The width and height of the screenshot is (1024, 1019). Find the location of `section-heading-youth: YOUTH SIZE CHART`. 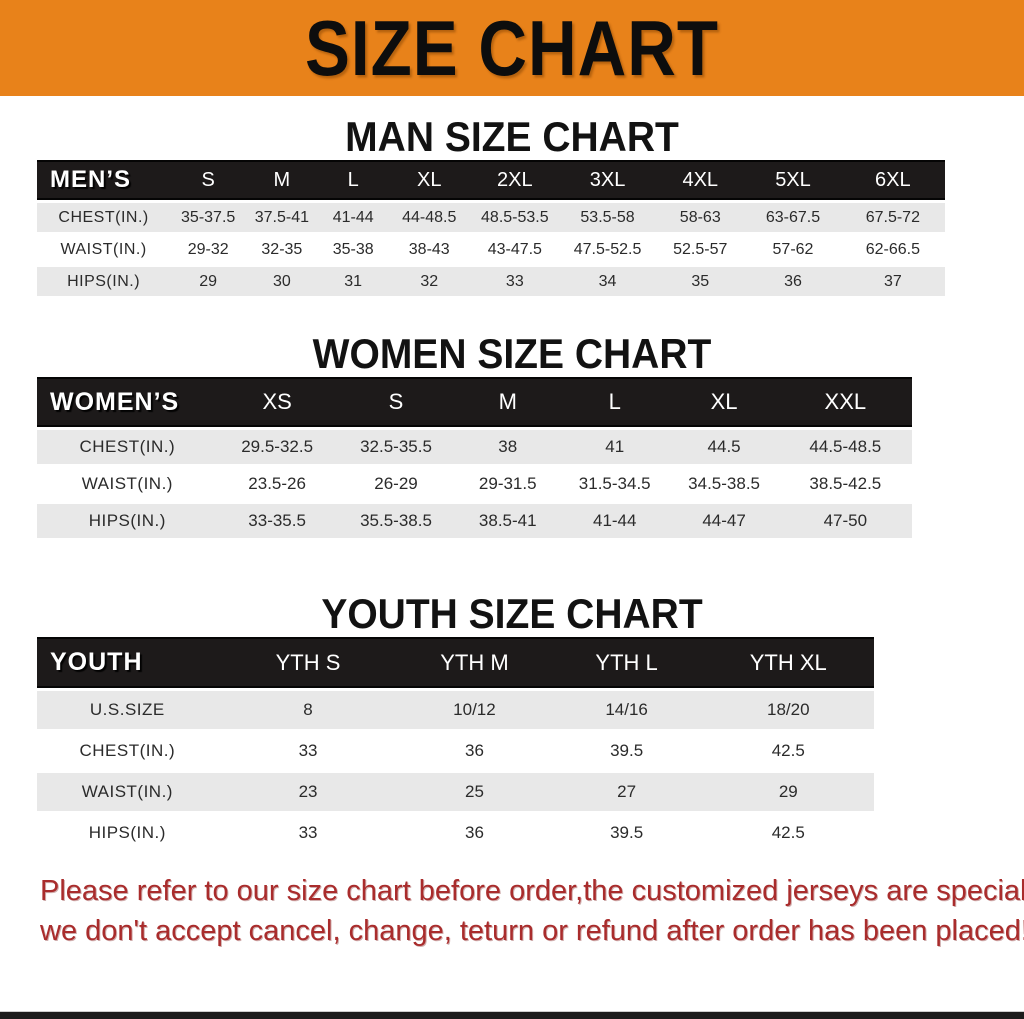

section-heading-youth: YOUTH SIZE CHART is located at coordinates (512, 614).